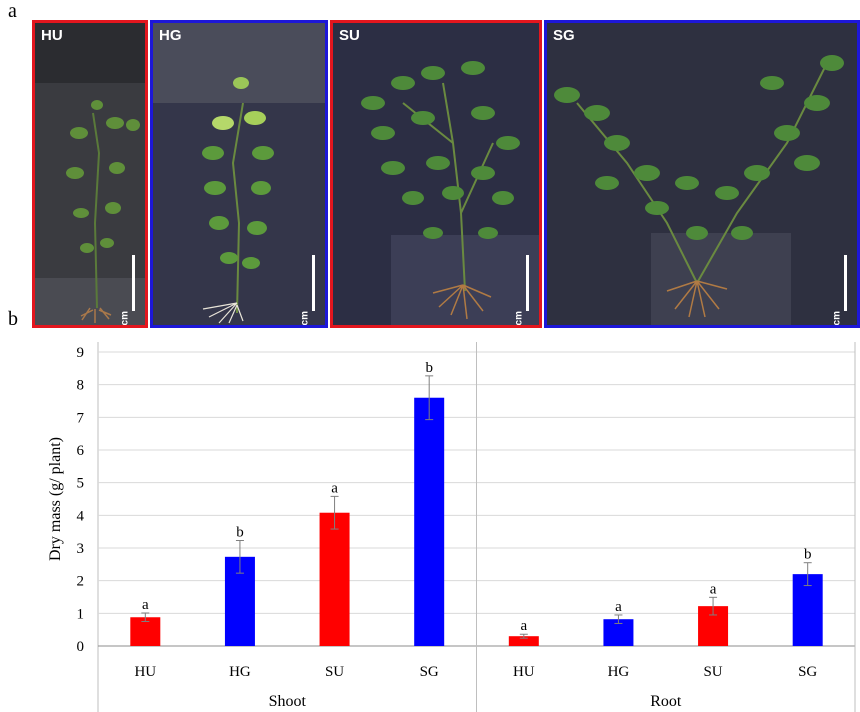 The image size is (860, 712). What do you see at coordinates (52, 35) in the screenshot?
I see `photo-label: HU` at bounding box center [52, 35].